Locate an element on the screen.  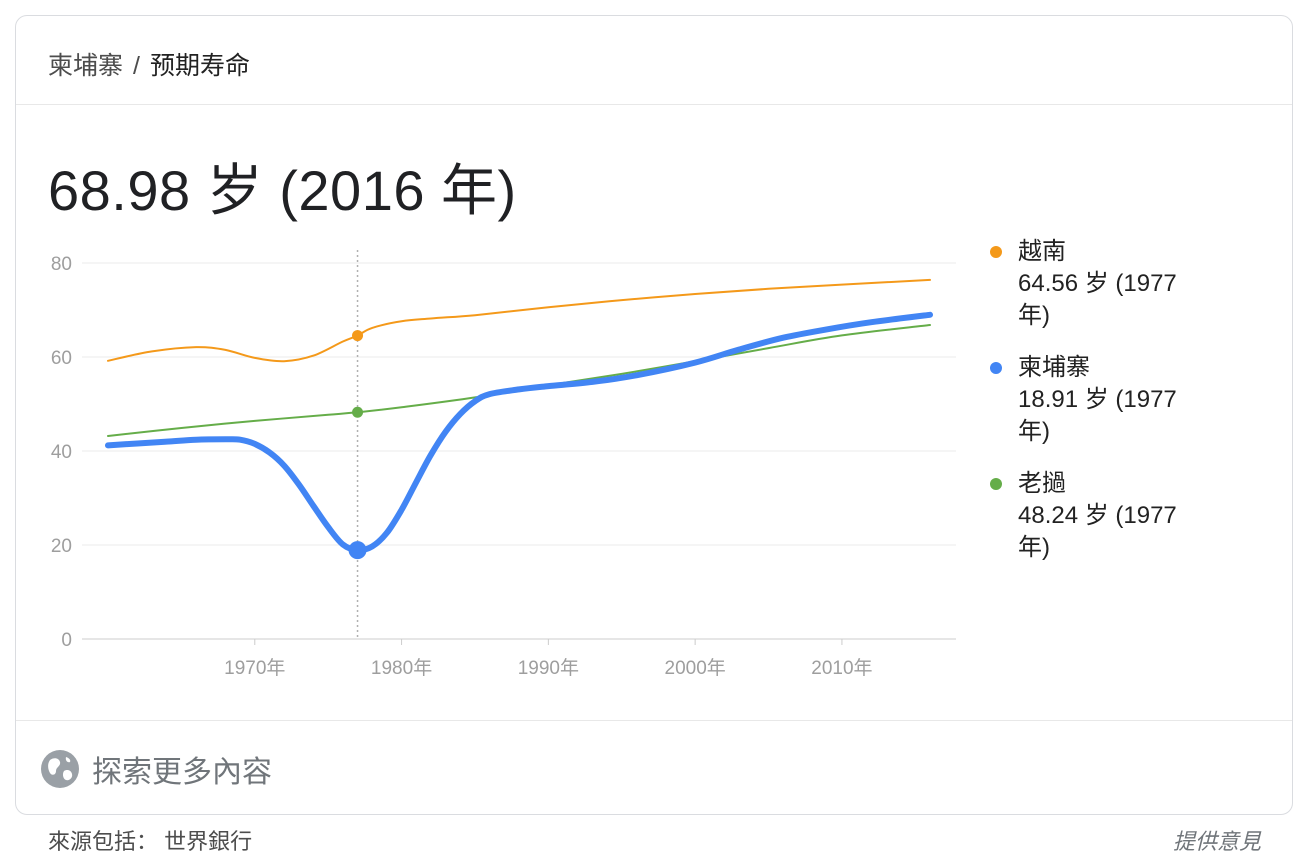
x-tick-label: 2010年 is located at coordinates (841, 668).